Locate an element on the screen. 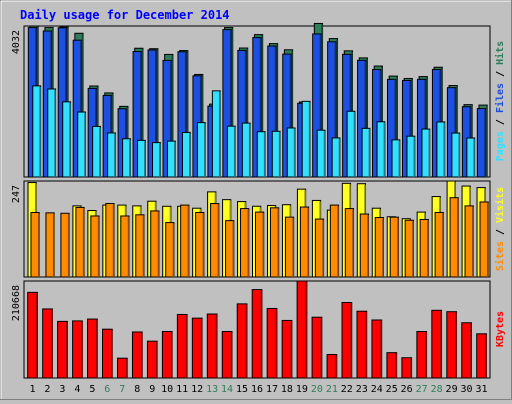 Image resolution: width=512 pixels, height=404 pixels. legend-kbytes: KBytes is located at coordinates (500, 329).